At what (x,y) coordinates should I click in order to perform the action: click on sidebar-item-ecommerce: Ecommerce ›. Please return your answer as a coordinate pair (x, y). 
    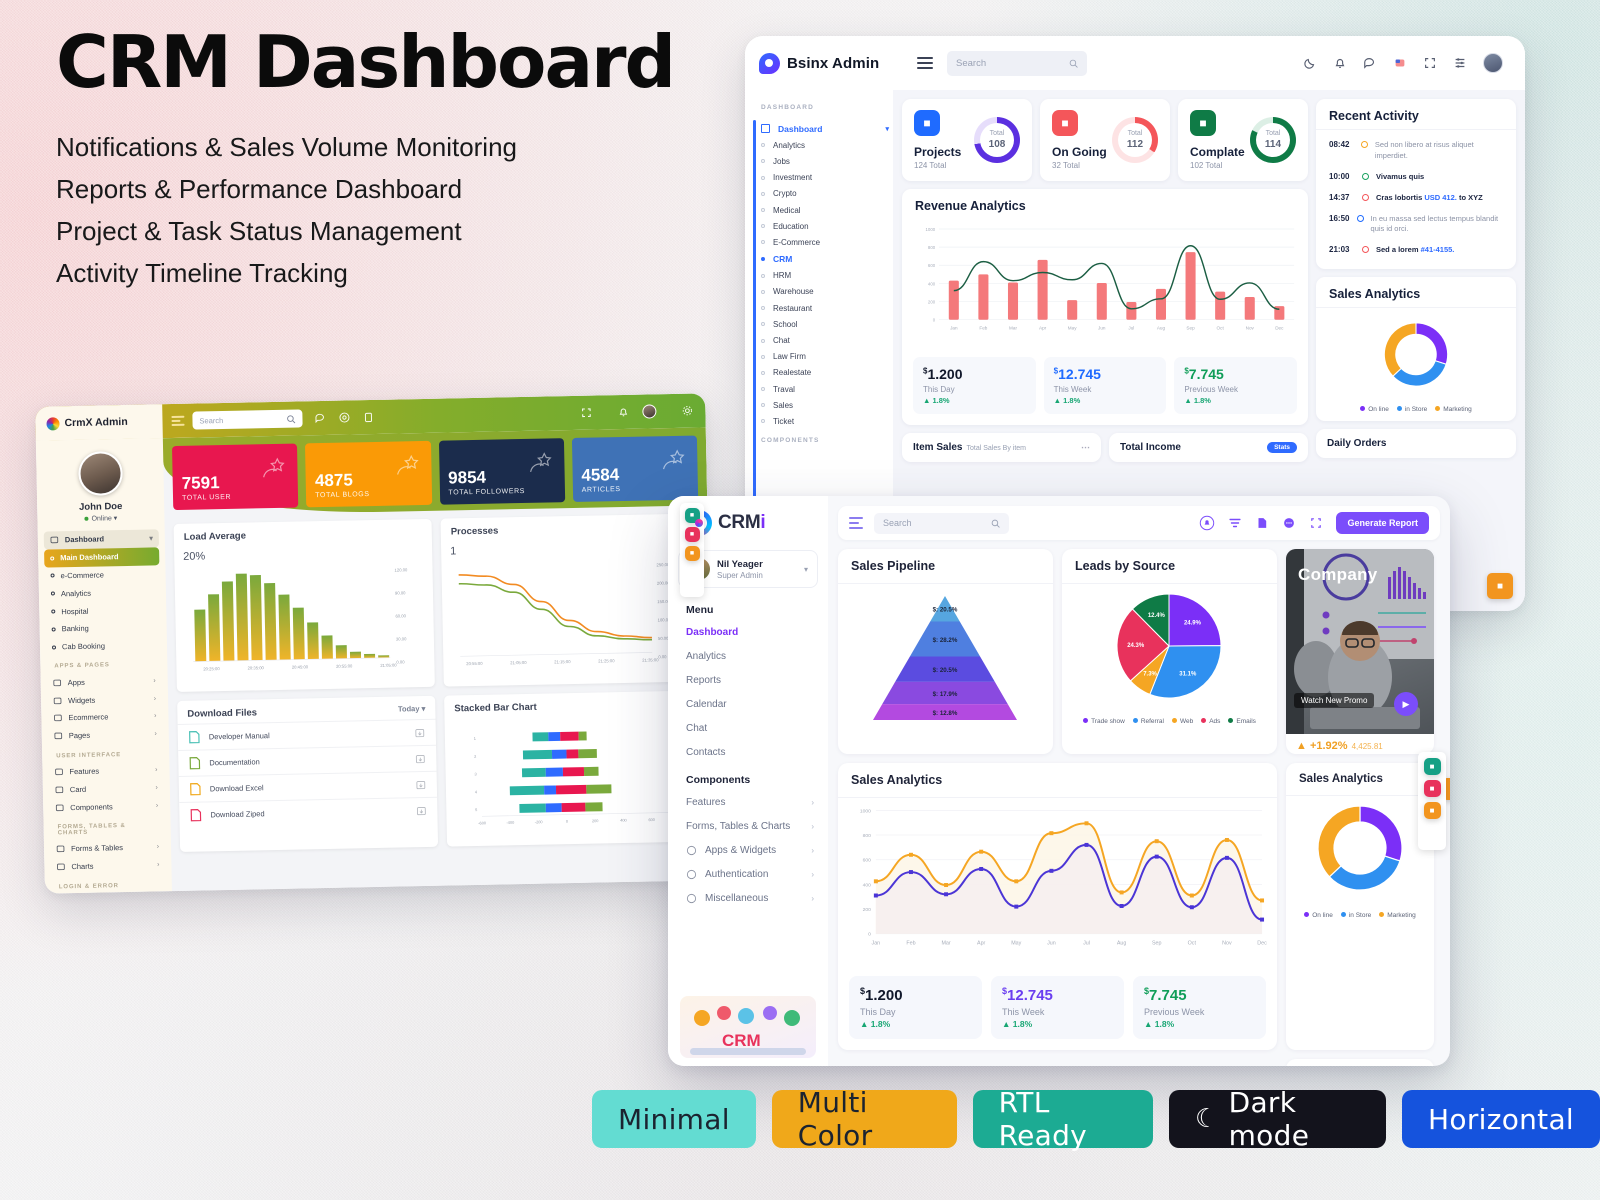
    Looking at the image, I should click on (104, 717).